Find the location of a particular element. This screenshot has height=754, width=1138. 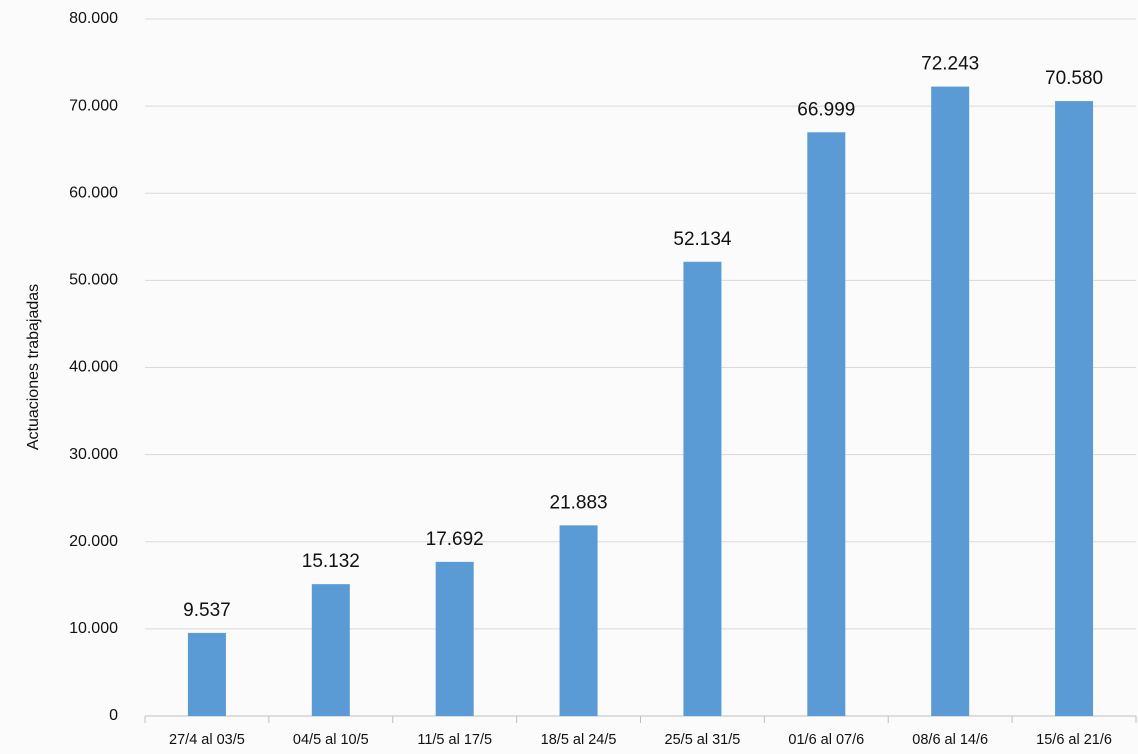

x-tick-label: 25/5 al 31/5 is located at coordinates (703, 740).